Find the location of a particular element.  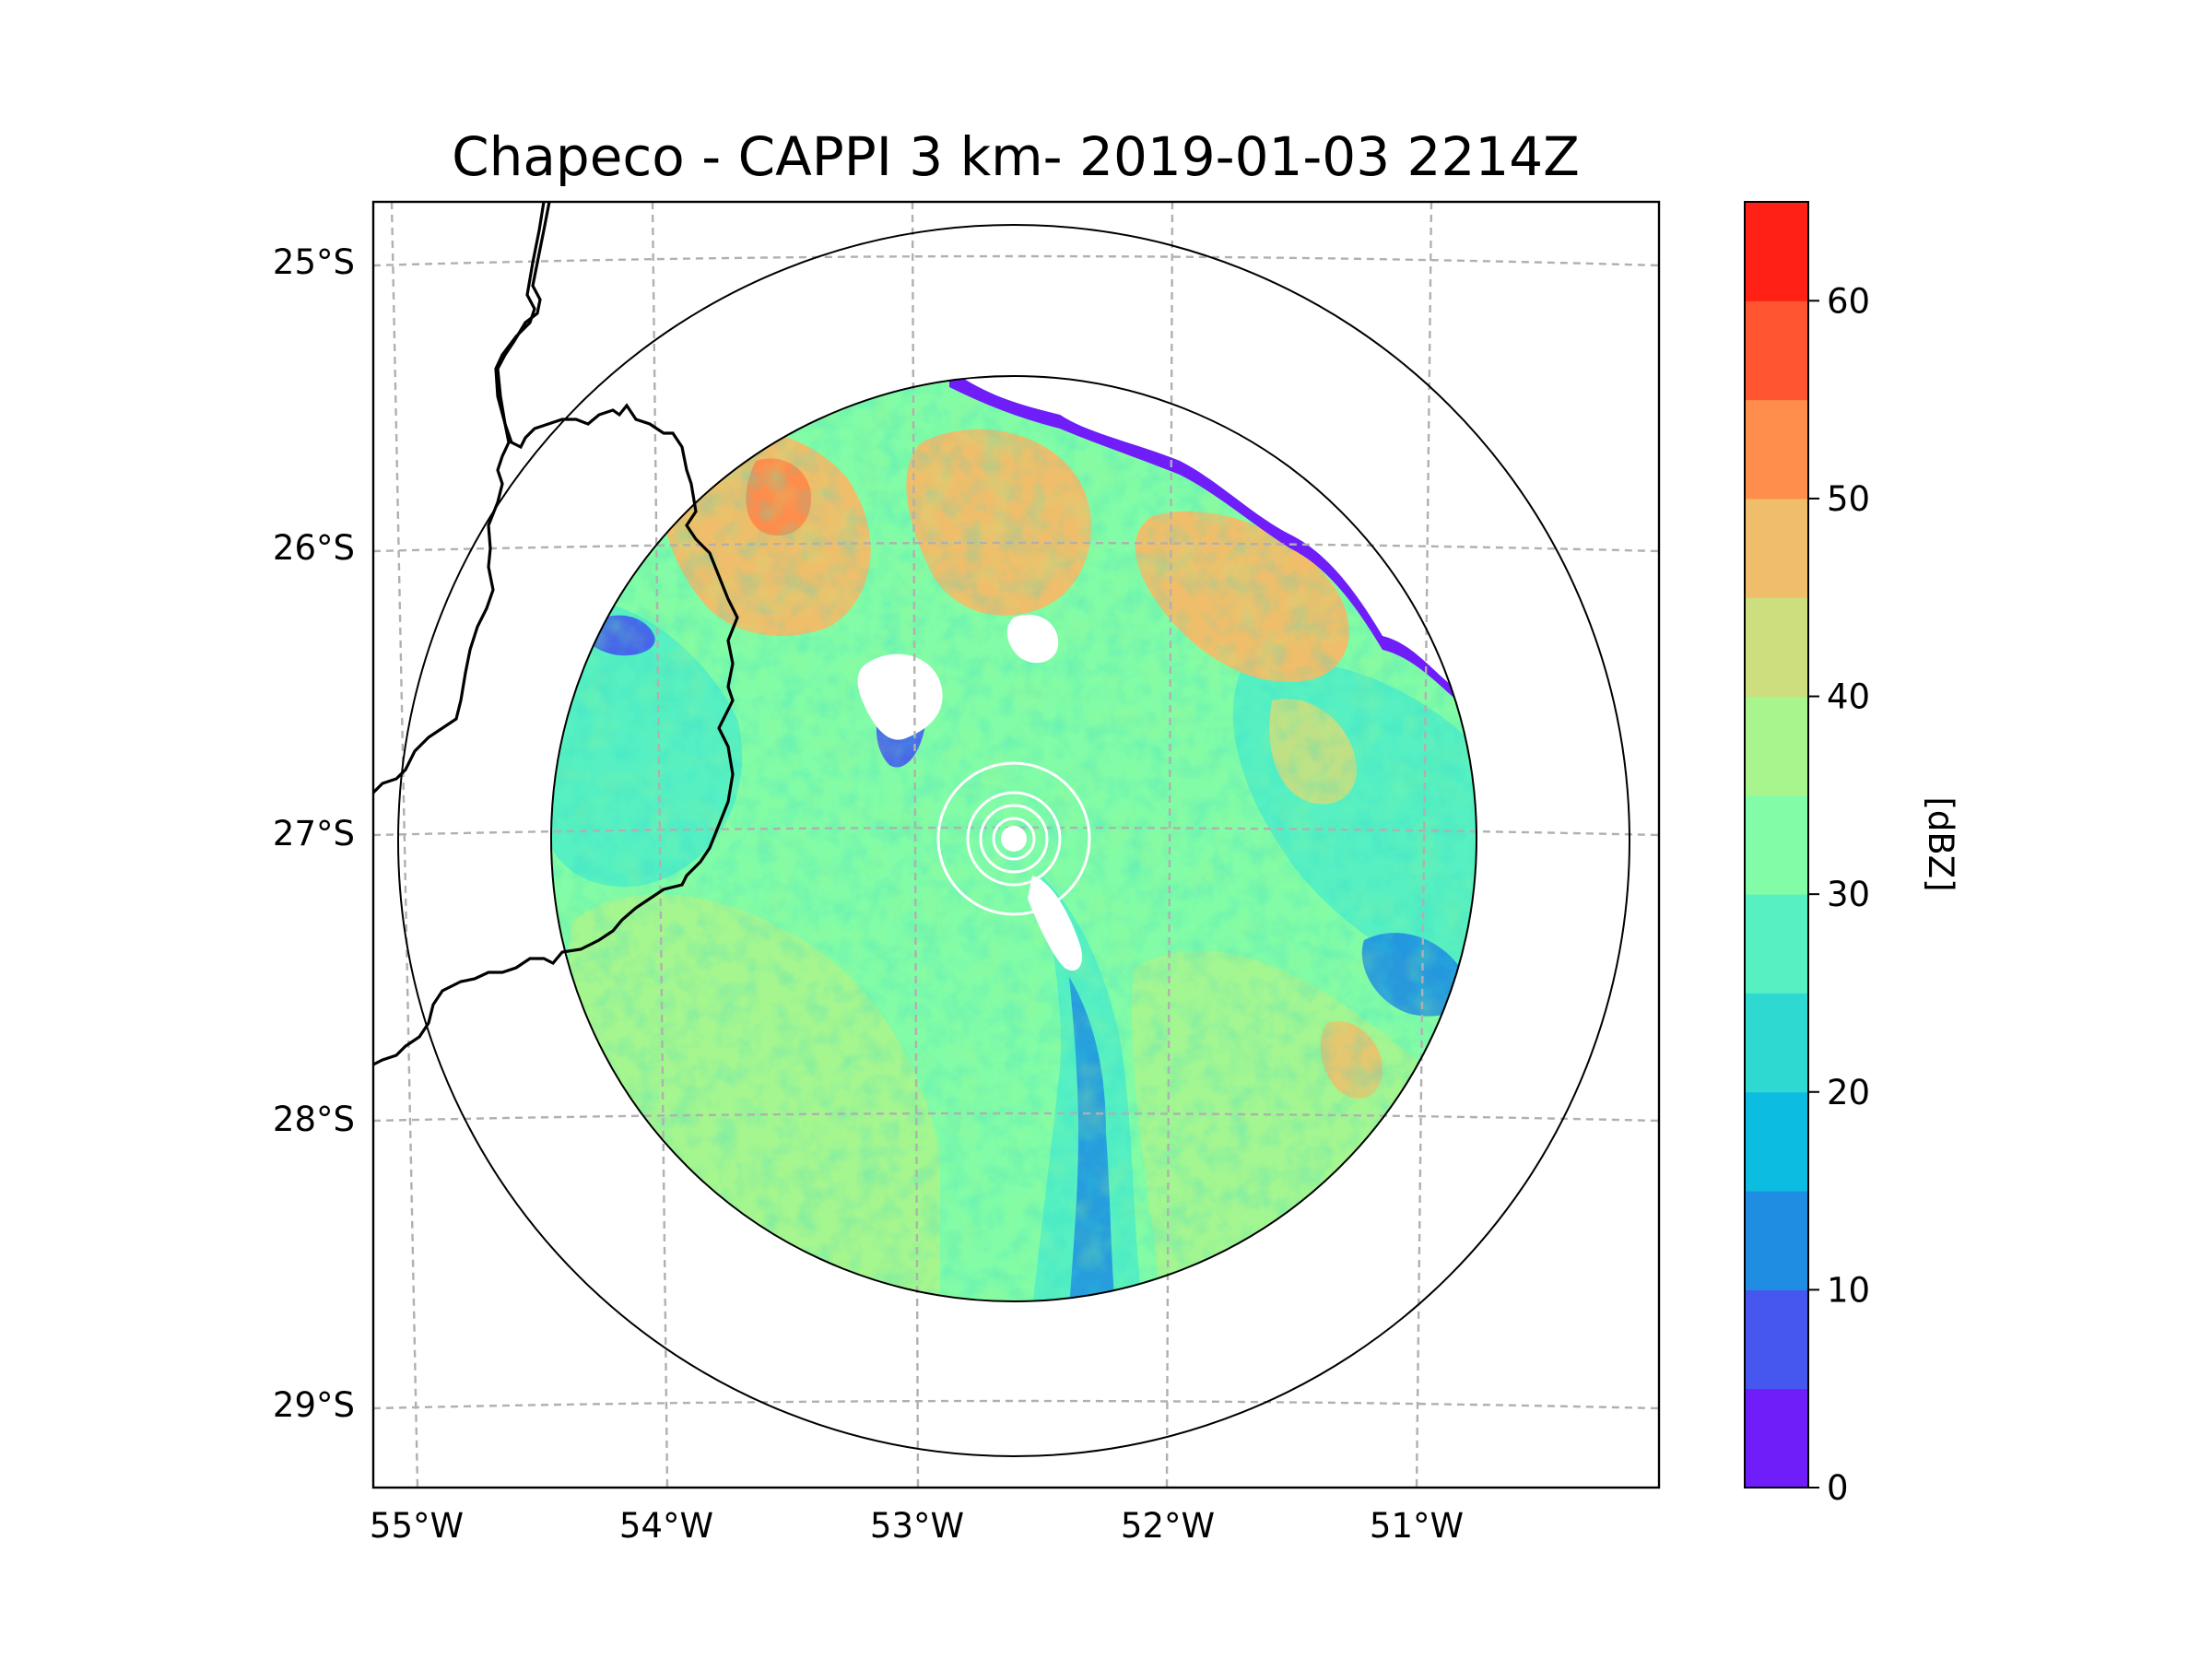

no-echo-gap-center is located at coordinates (900, 696).